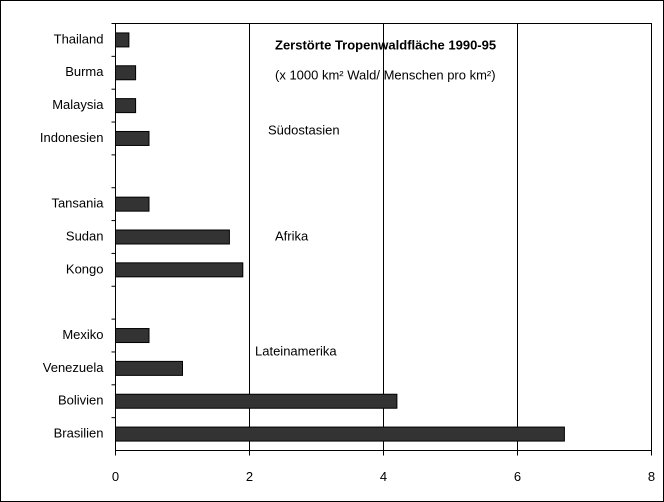  Describe the element at coordinates (115, 476) in the screenshot. I see `x-tick-label: 0` at that location.